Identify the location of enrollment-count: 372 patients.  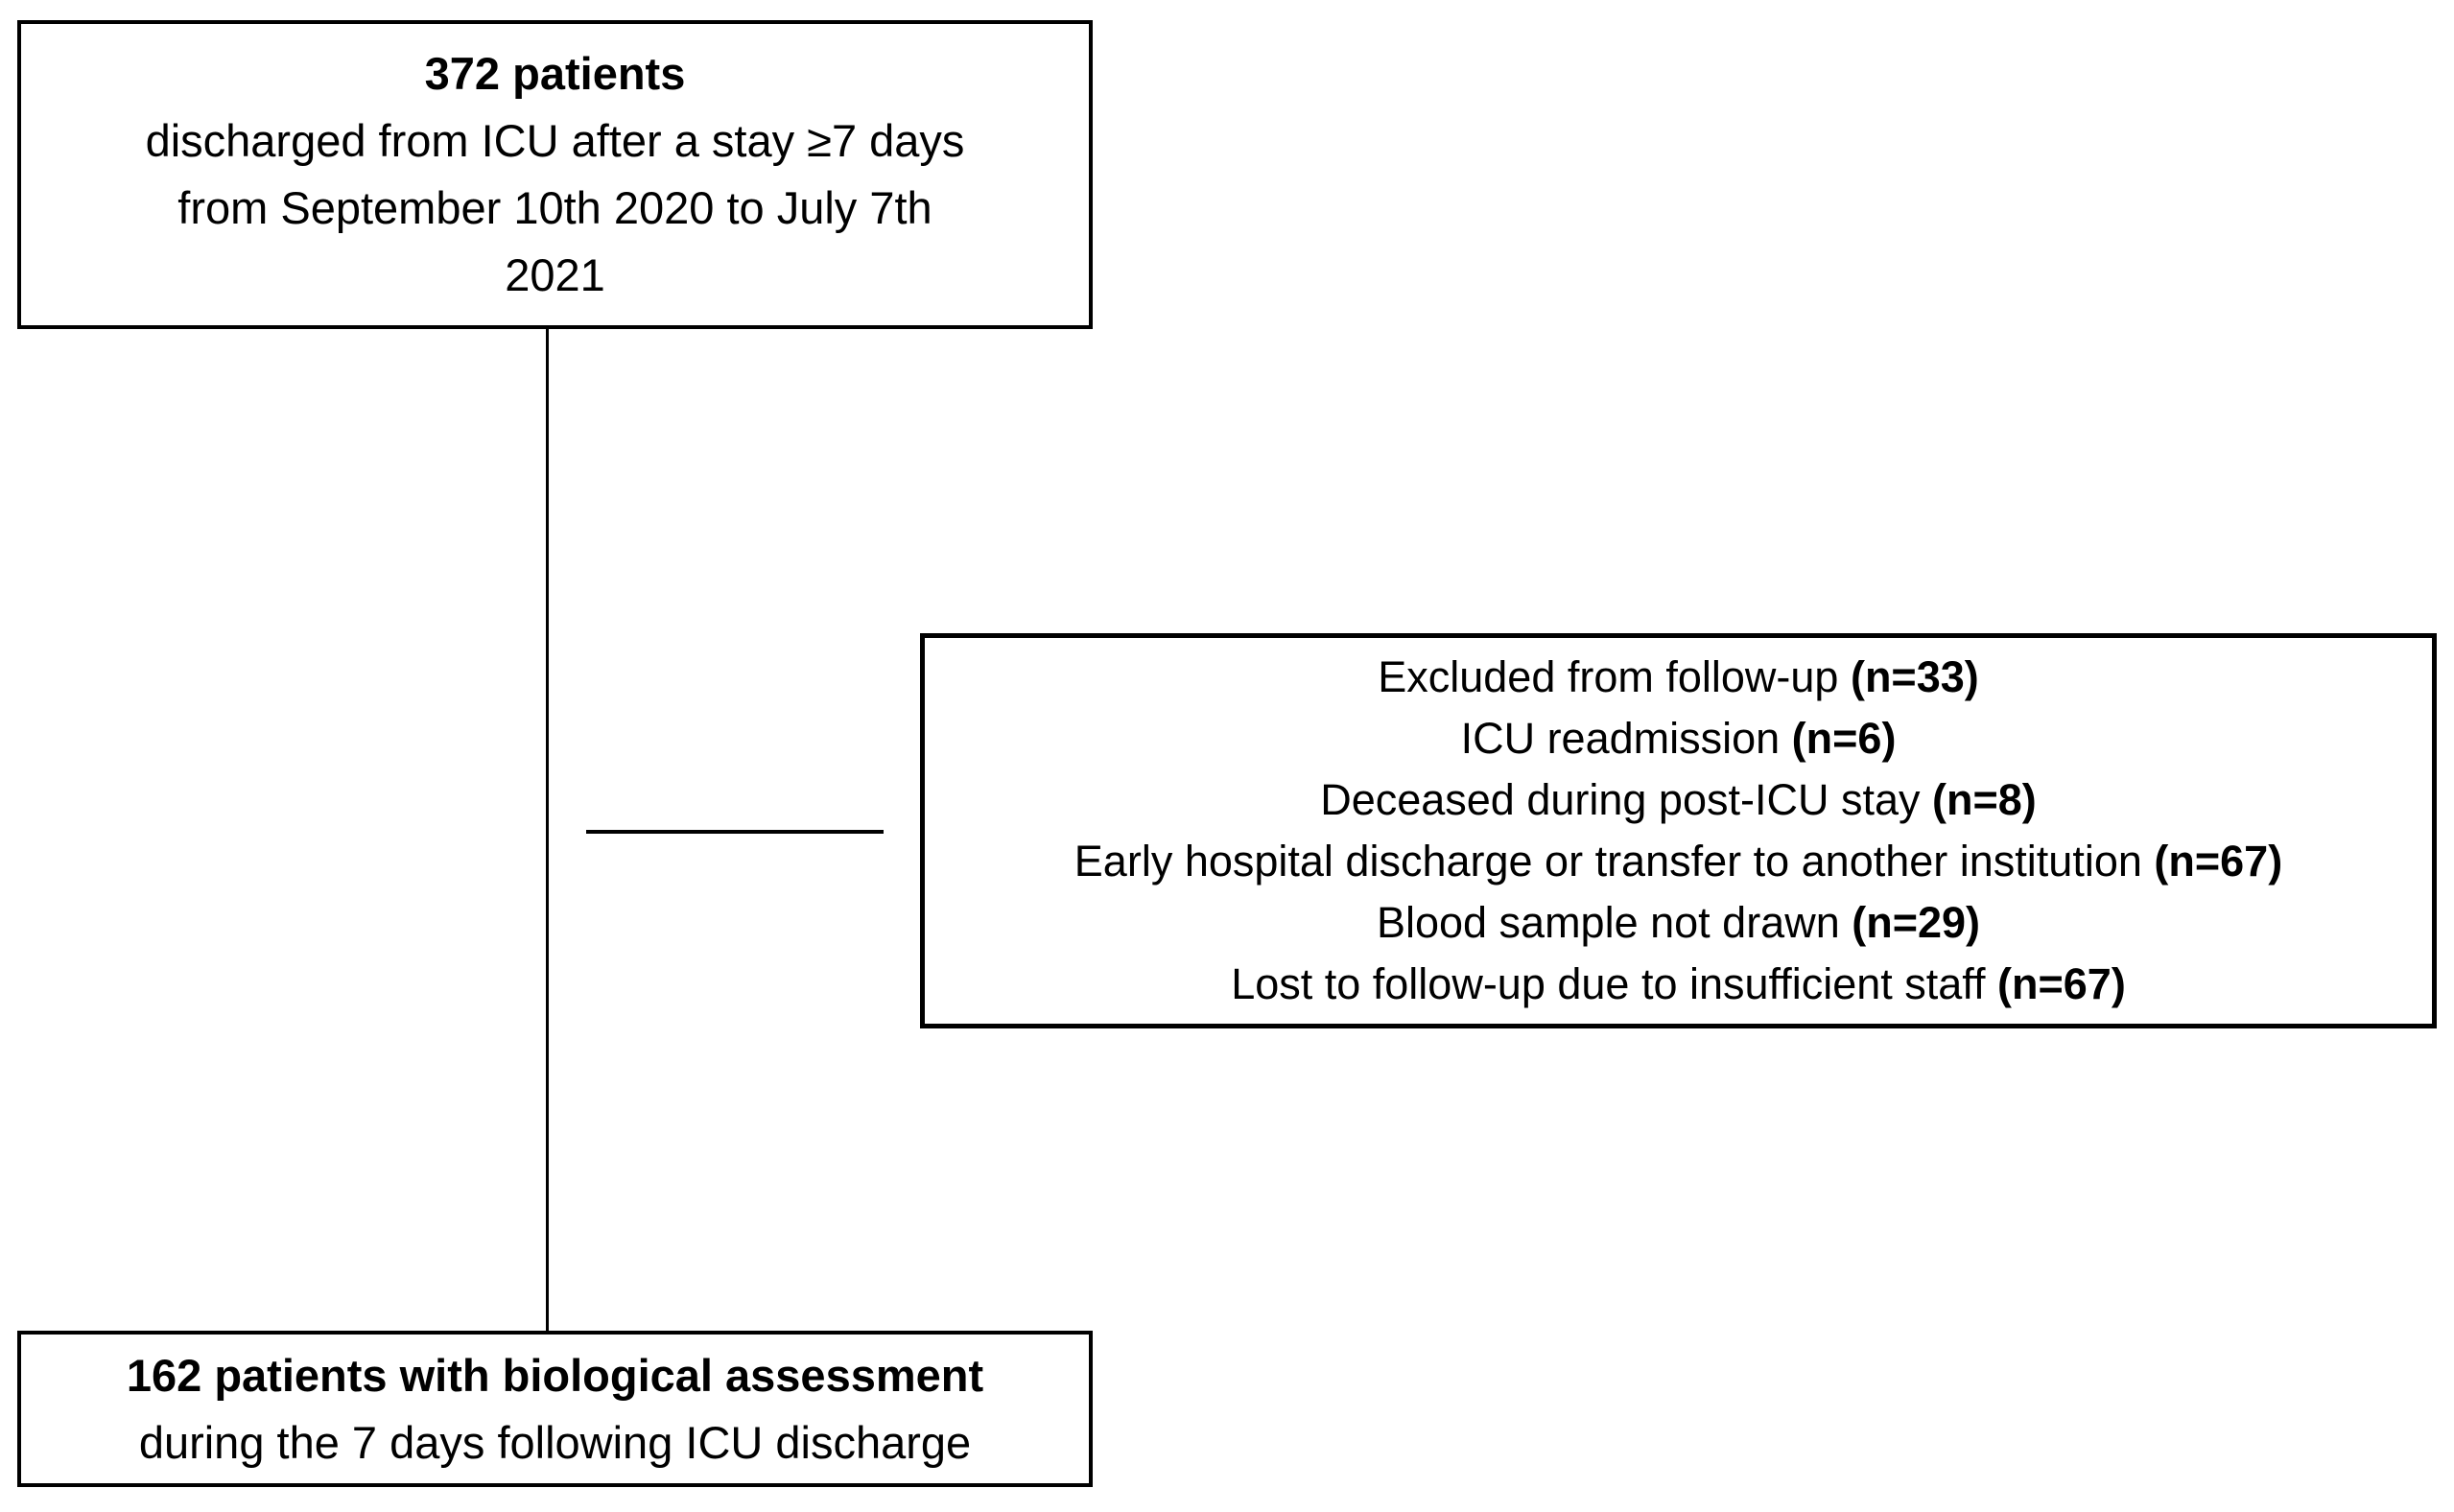
(555, 73).